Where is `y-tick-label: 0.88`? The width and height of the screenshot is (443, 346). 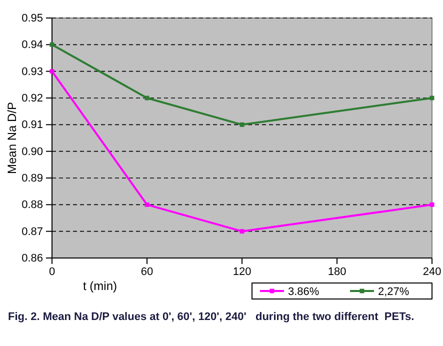
y-tick-label: 0.88 is located at coordinates (32, 205).